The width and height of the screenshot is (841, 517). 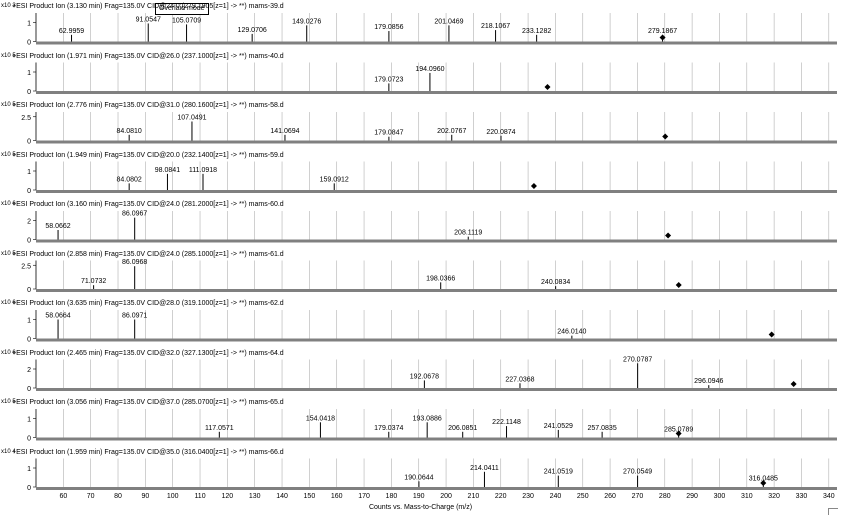 What do you see at coordinates (558, 426) in the screenshot?
I see `peak-label: 241.0529` at bounding box center [558, 426].